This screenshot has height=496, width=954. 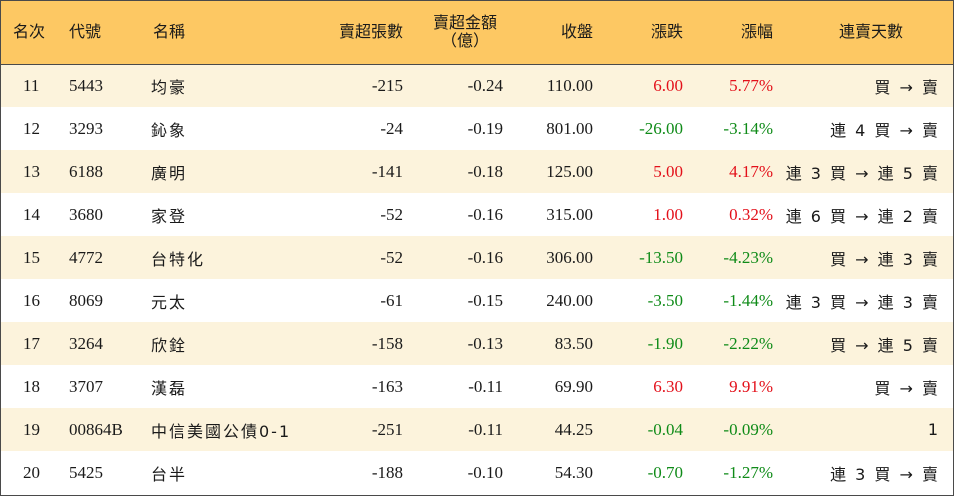 I want to click on cell-name: 漢磊, so click(x=169, y=388).